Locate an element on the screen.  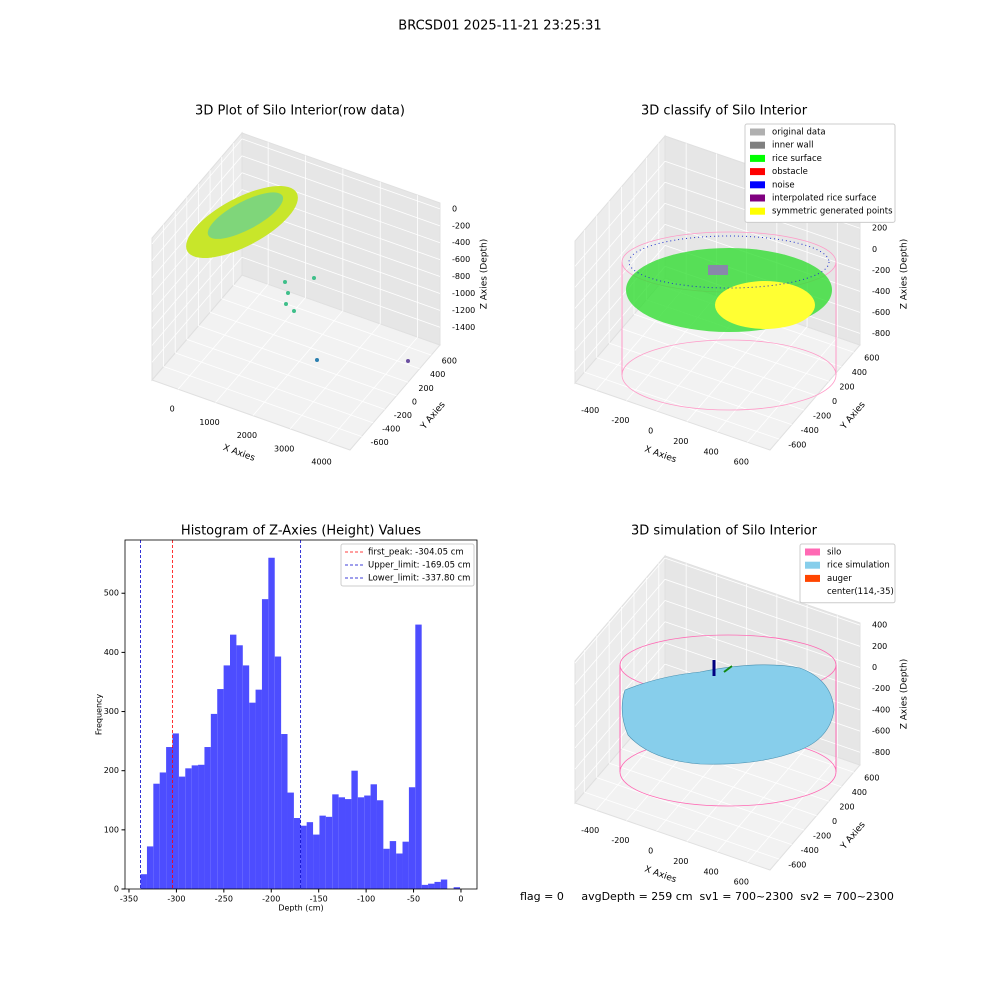
classified-cloud is located at coordinates (729, 321).